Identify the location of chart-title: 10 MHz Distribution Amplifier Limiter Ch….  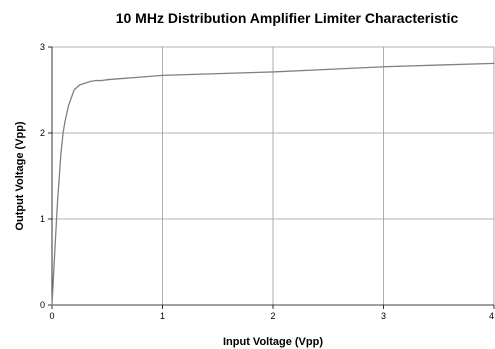
(287, 18).